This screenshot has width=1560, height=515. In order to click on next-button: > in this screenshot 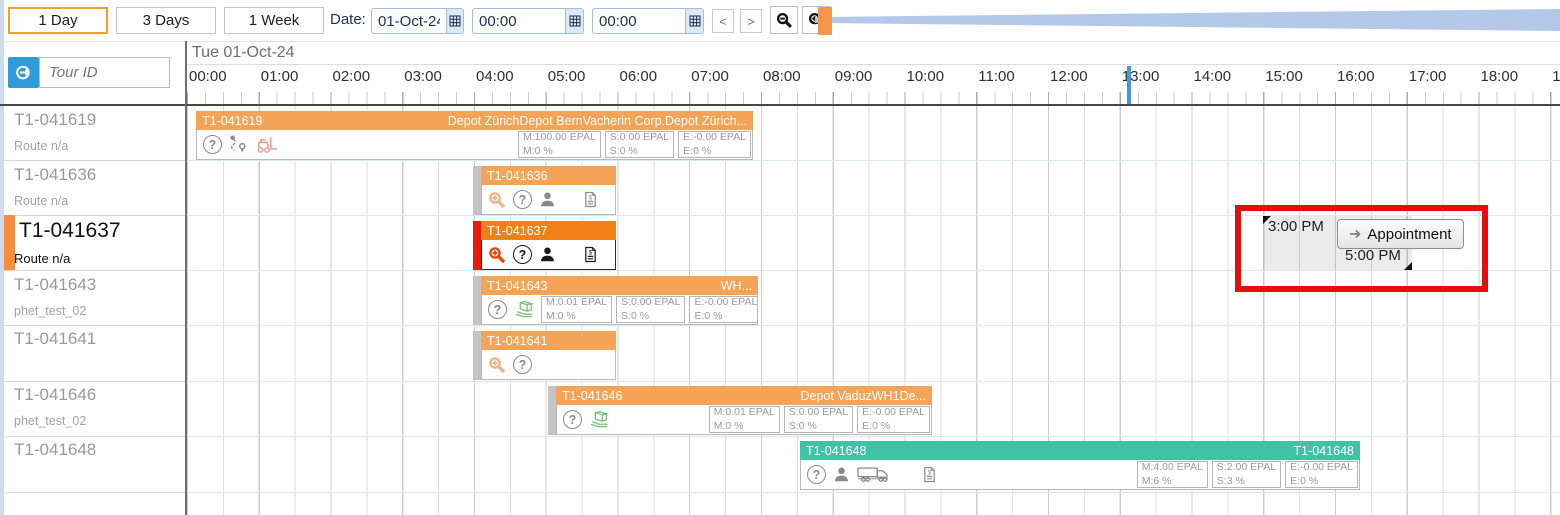, I will do `click(751, 21)`.